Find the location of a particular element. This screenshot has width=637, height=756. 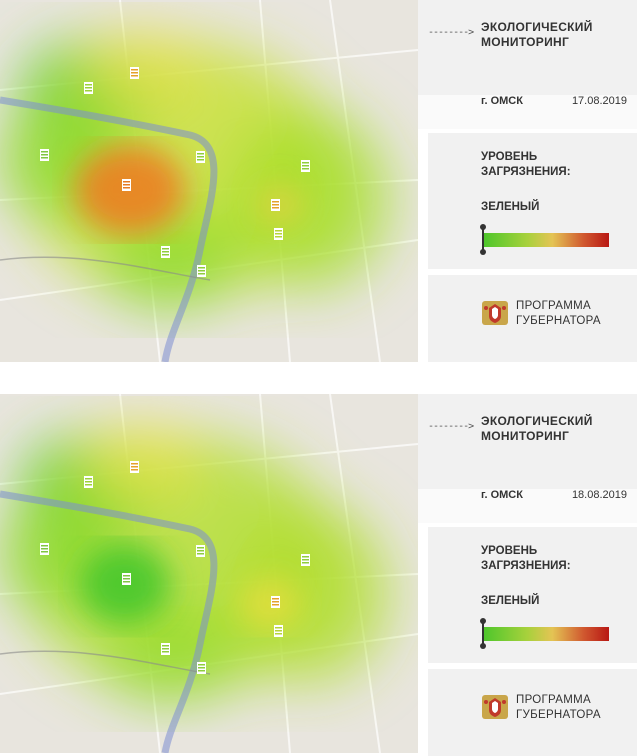

date-label: 18.08.2019 is located at coordinates (599, 495).